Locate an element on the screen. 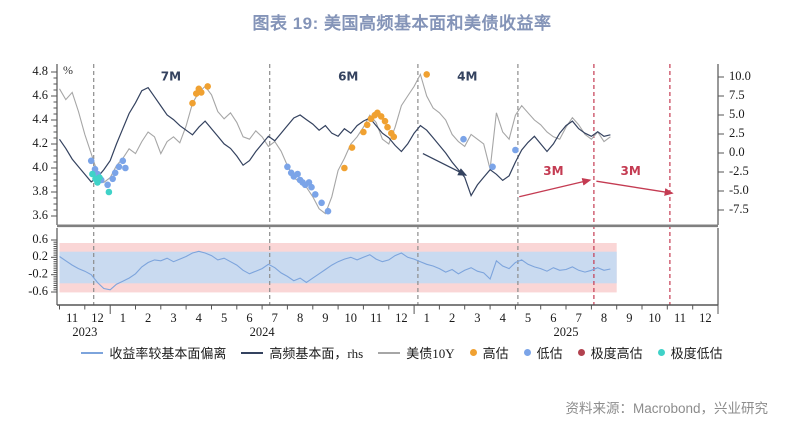 This screenshot has width=804, height=426. month-label: 7 is located at coordinates (275, 318).